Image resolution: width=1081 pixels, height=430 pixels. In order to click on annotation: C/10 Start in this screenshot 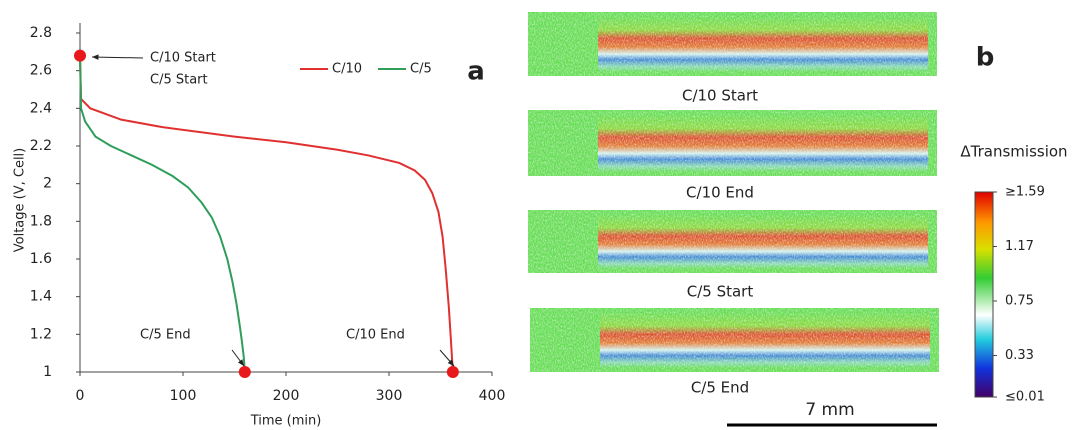, I will do `click(183, 58)`.